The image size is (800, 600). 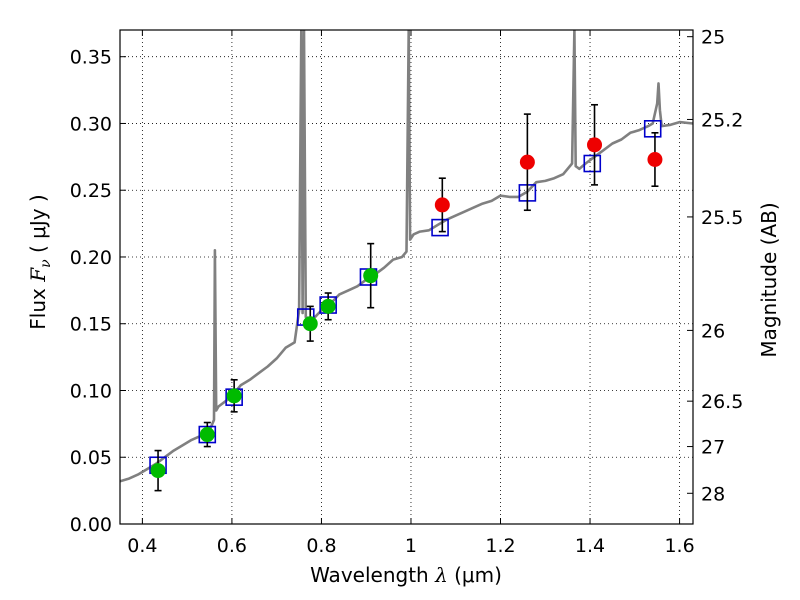 I want to click on y-tick-label: 0.10, so click(x=91, y=391).